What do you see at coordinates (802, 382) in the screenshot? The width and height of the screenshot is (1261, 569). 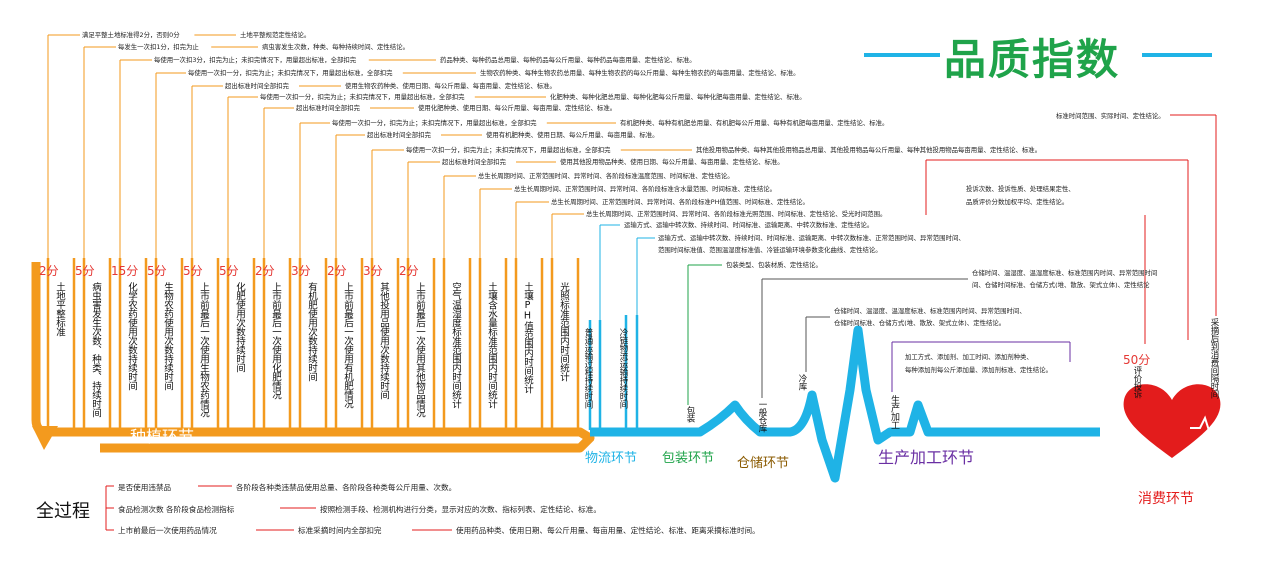 I see `storage-cold-label: 冷库` at bounding box center [802, 382].